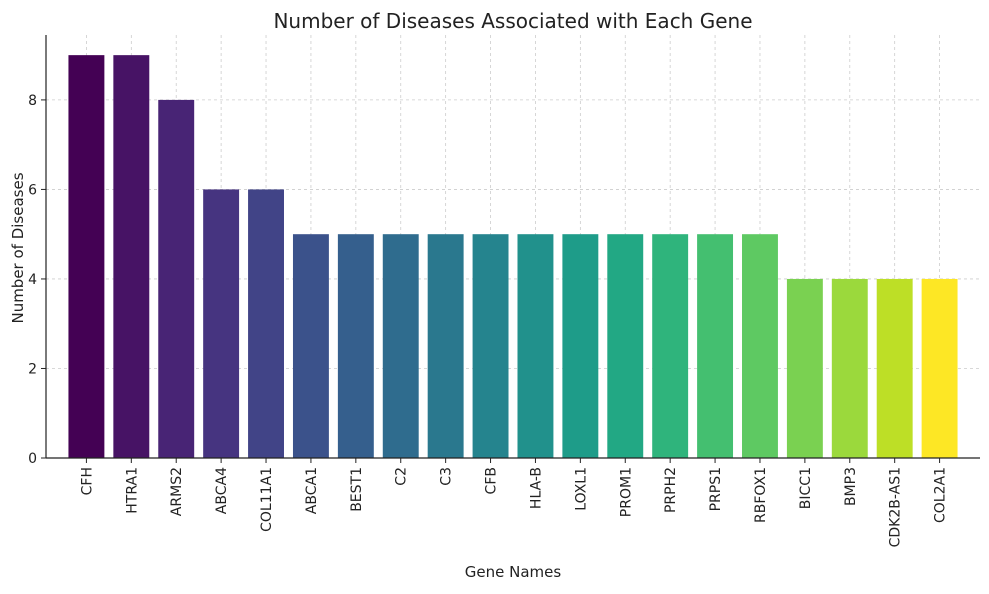  What do you see at coordinates (536, 488) in the screenshot?
I see `x-tick-label: HLA-B` at bounding box center [536, 488].